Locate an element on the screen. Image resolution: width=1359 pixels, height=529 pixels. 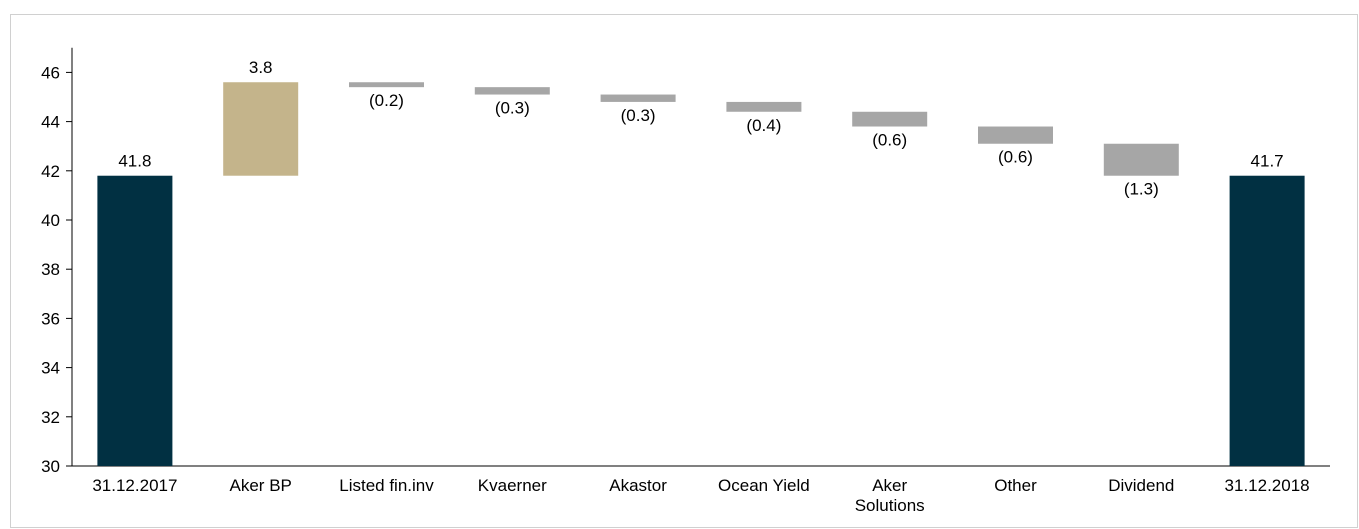
data-label: 41.7 is located at coordinates (1267, 161).